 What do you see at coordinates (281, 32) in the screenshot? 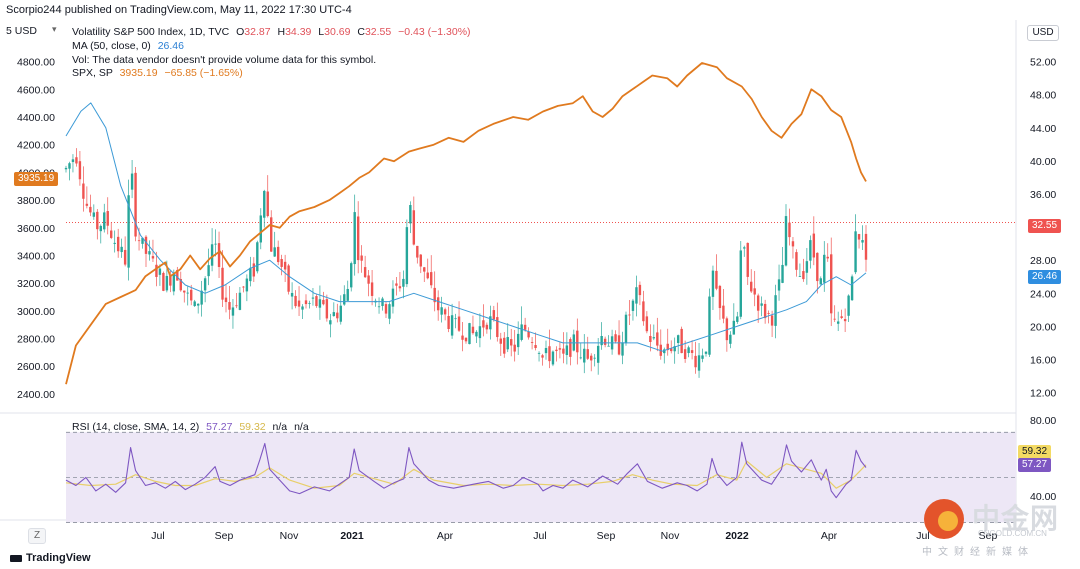
I see `legend-high-label: H` at bounding box center [281, 32].